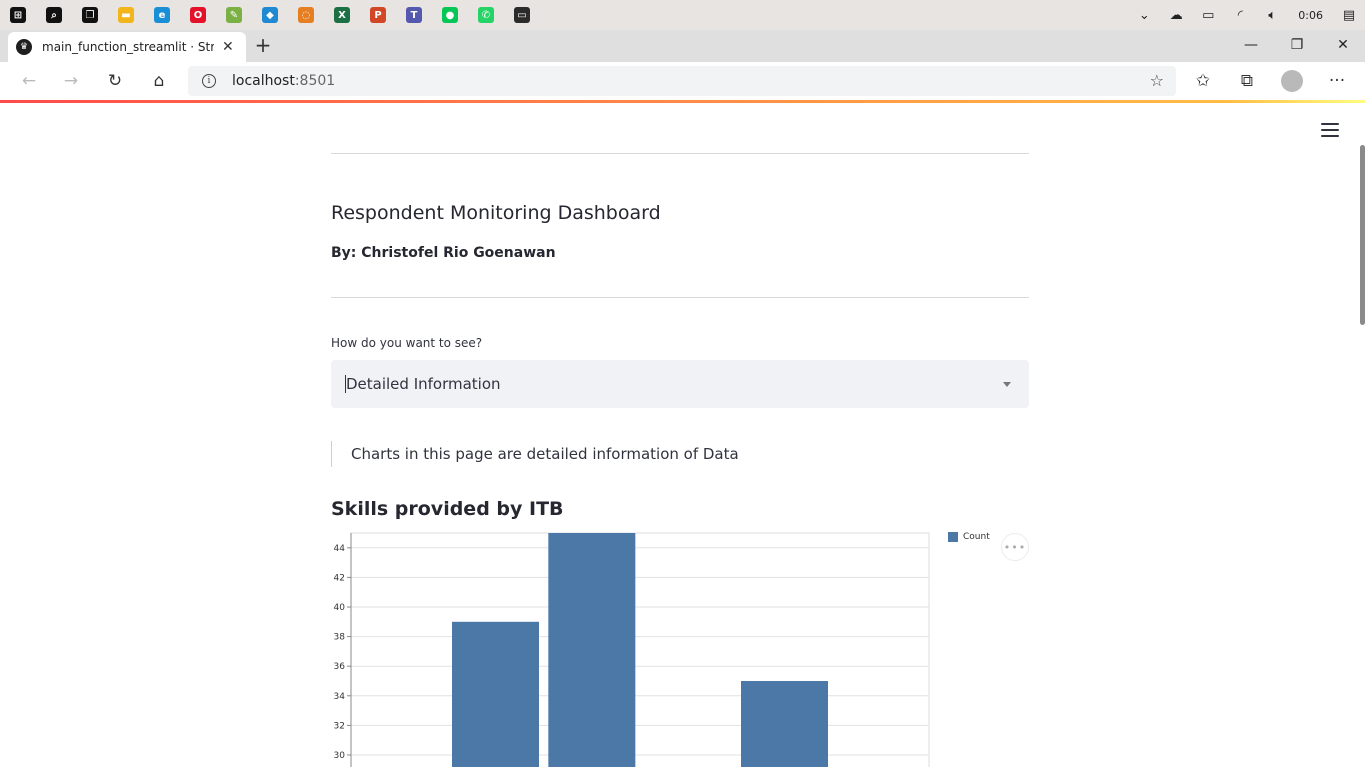 Image resolution: width=1365 pixels, height=767 pixels. I want to click on excel-icon: X, so click(342, 15).